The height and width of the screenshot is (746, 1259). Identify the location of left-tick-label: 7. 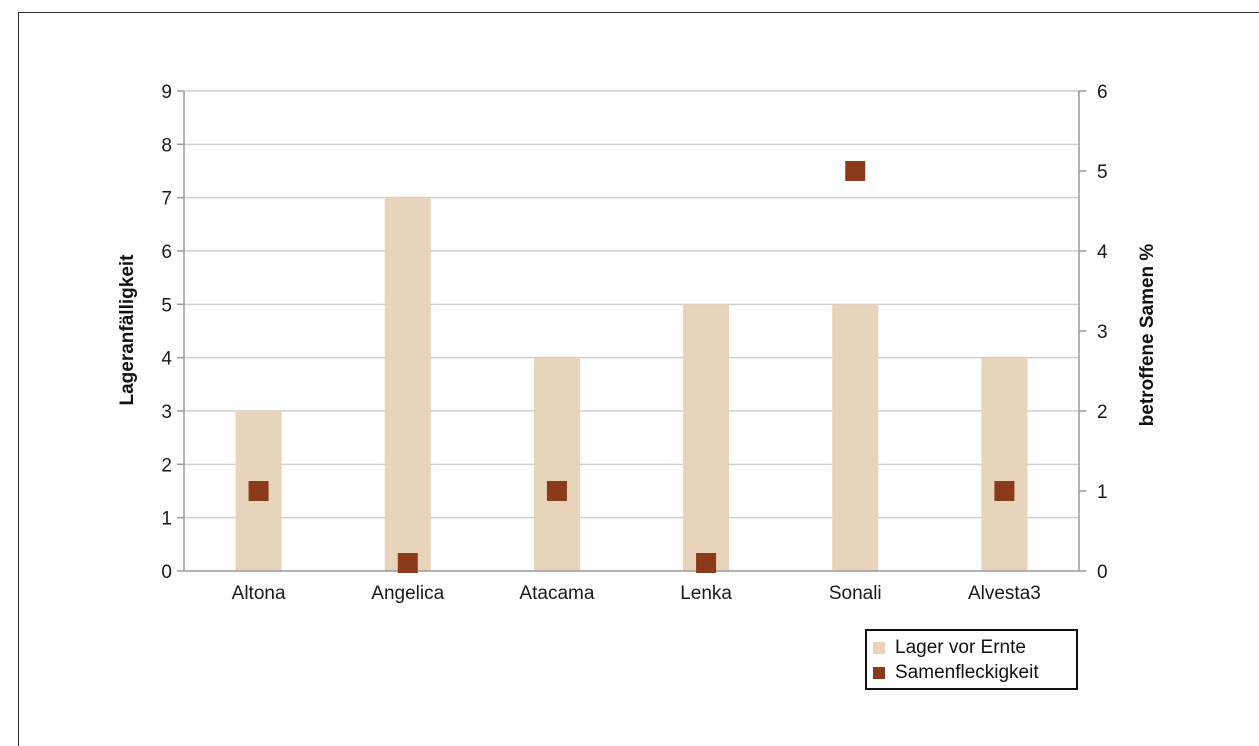
(166, 199).